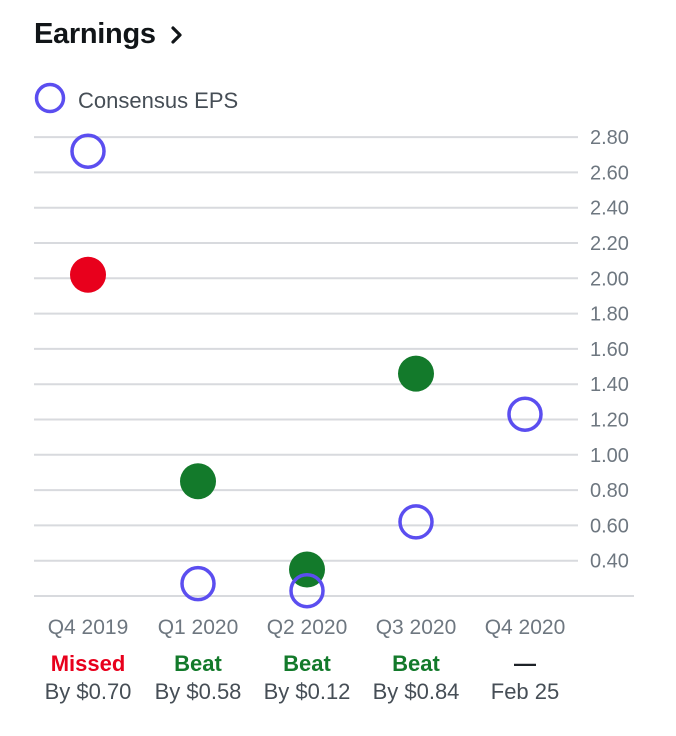 The image size is (676, 736). I want to click on x-tick-label: Q3 2020, so click(416, 627).